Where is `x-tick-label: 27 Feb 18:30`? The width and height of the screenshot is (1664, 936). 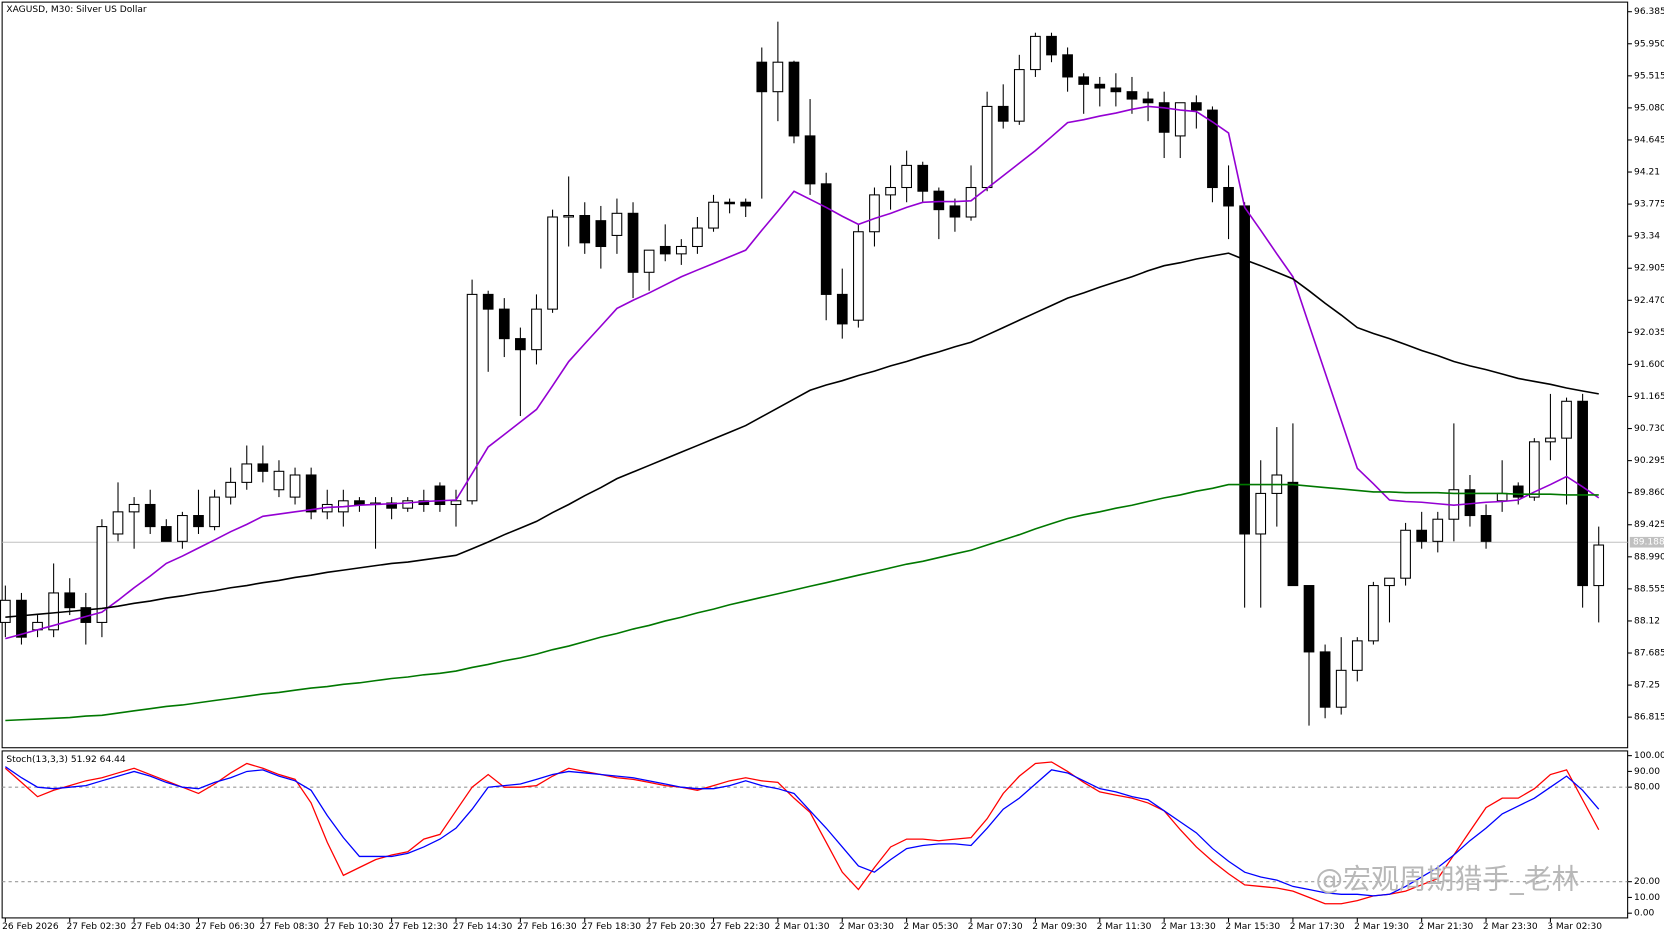
x-tick-label: 27 Feb 18:30 is located at coordinates (612, 927).